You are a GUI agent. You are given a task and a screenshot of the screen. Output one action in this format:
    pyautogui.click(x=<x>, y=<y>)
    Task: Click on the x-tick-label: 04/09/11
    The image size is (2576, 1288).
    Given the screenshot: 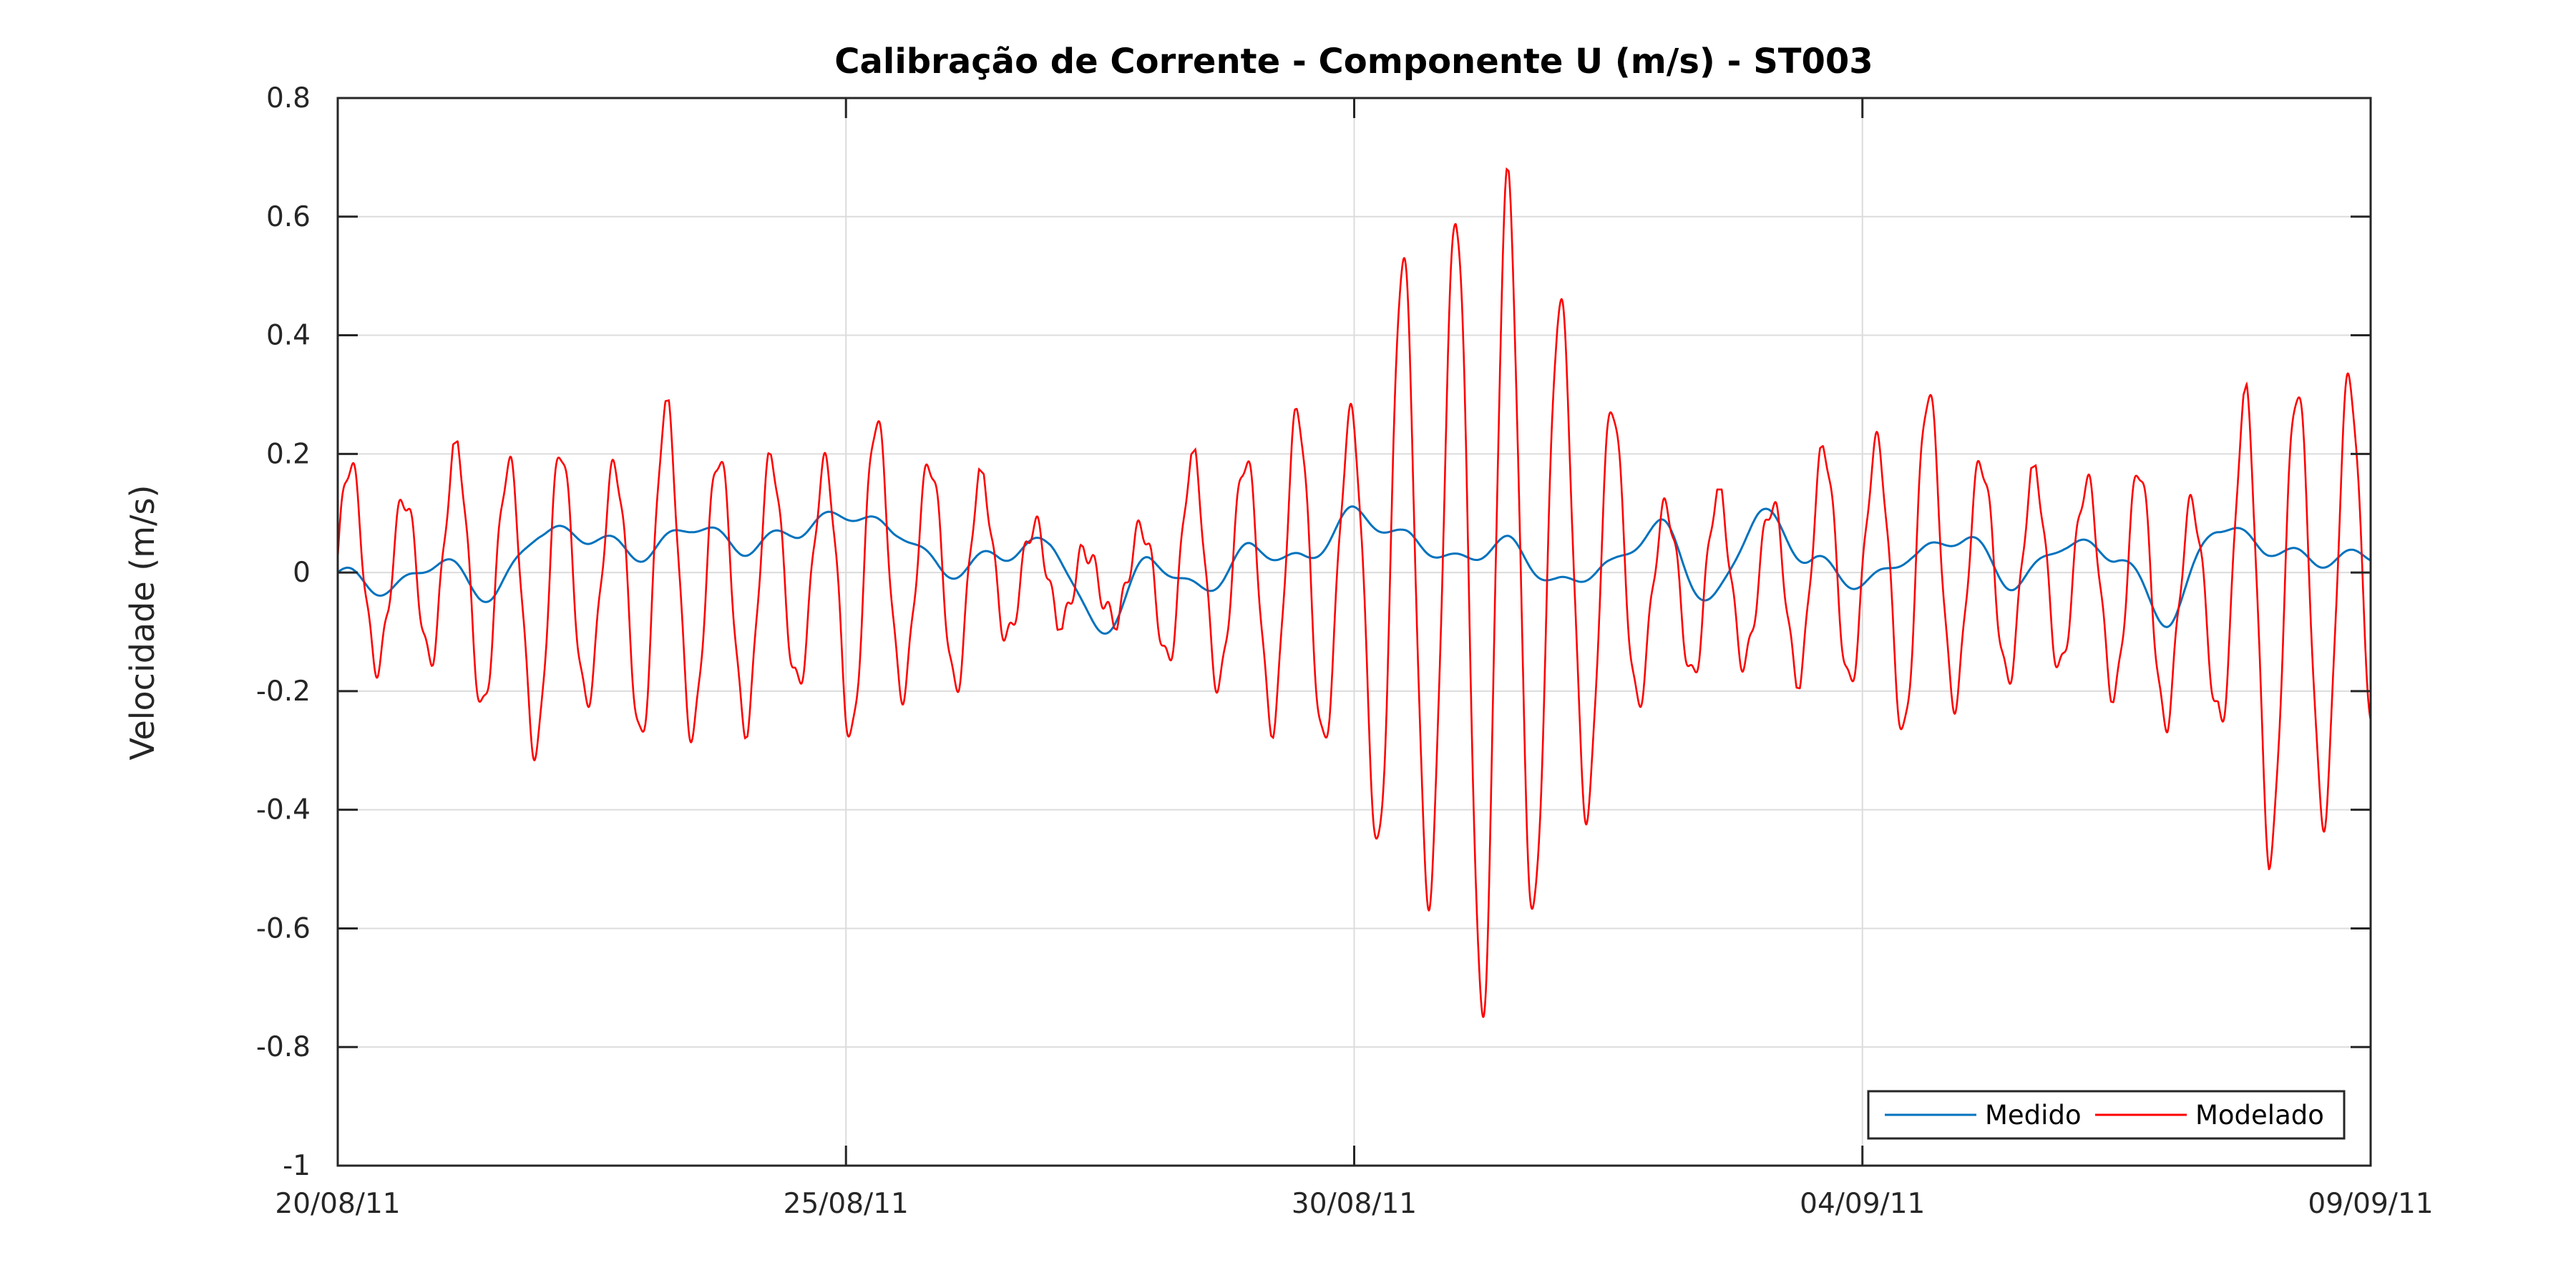 What is the action you would take?
    pyautogui.click(x=1862, y=1204)
    